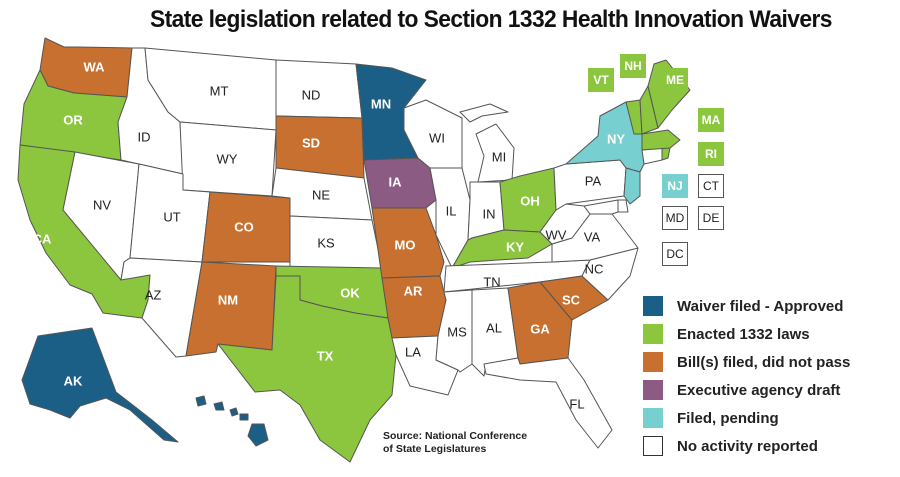 This screenshot has height=477, width=900. I want to click on state-de, so click(623, 206).